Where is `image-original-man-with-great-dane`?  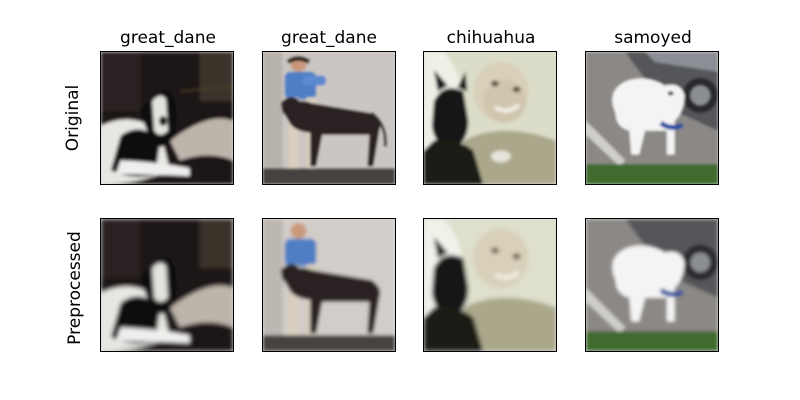 image-original-man-with-great-dane is located at coordinates (329, 118).